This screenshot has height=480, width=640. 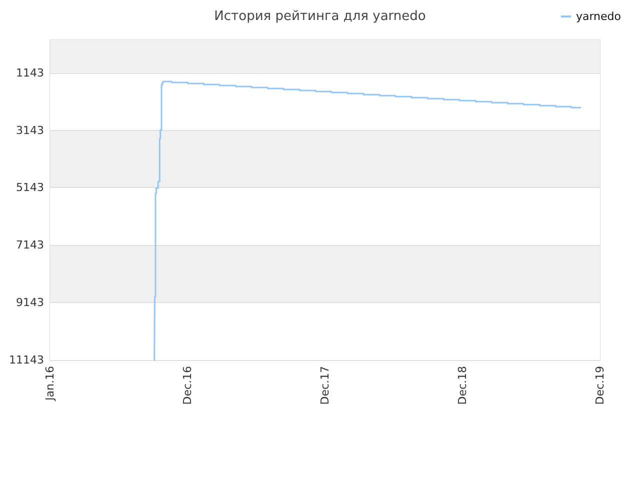 What do you see at coordinates (50, 384) in the screenshot?
I see `x-tick-label: Jan.16` at bounding box center [50, 384].